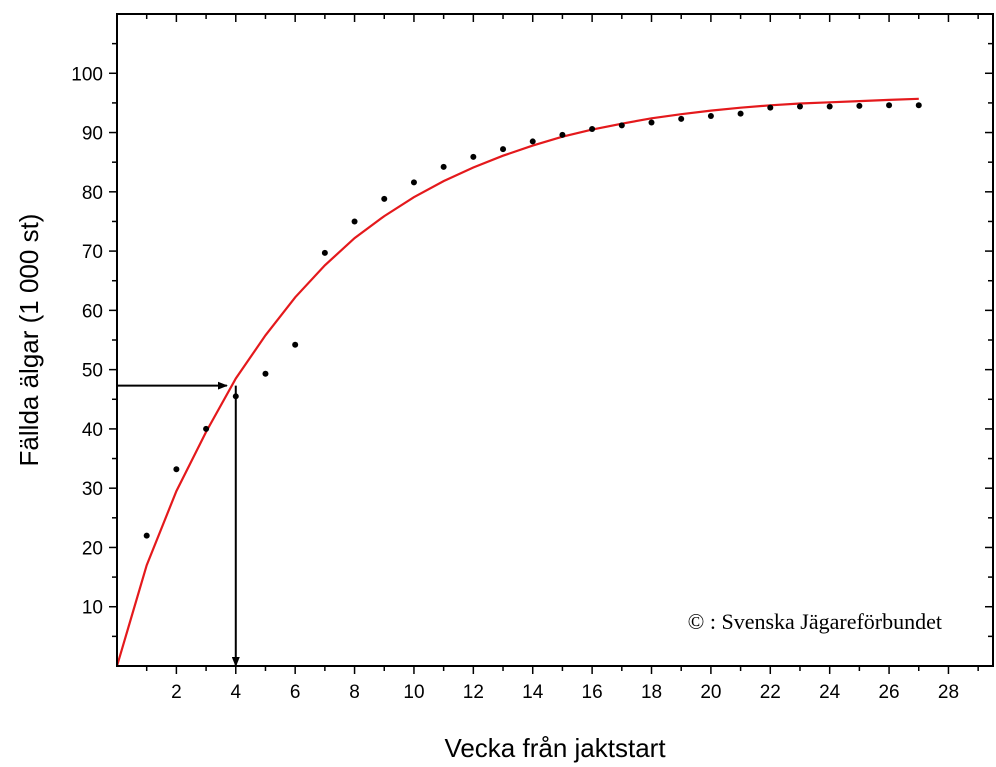 The image size is (996, 767). I want to click on y-tick-label: 10, so click(92, 608).